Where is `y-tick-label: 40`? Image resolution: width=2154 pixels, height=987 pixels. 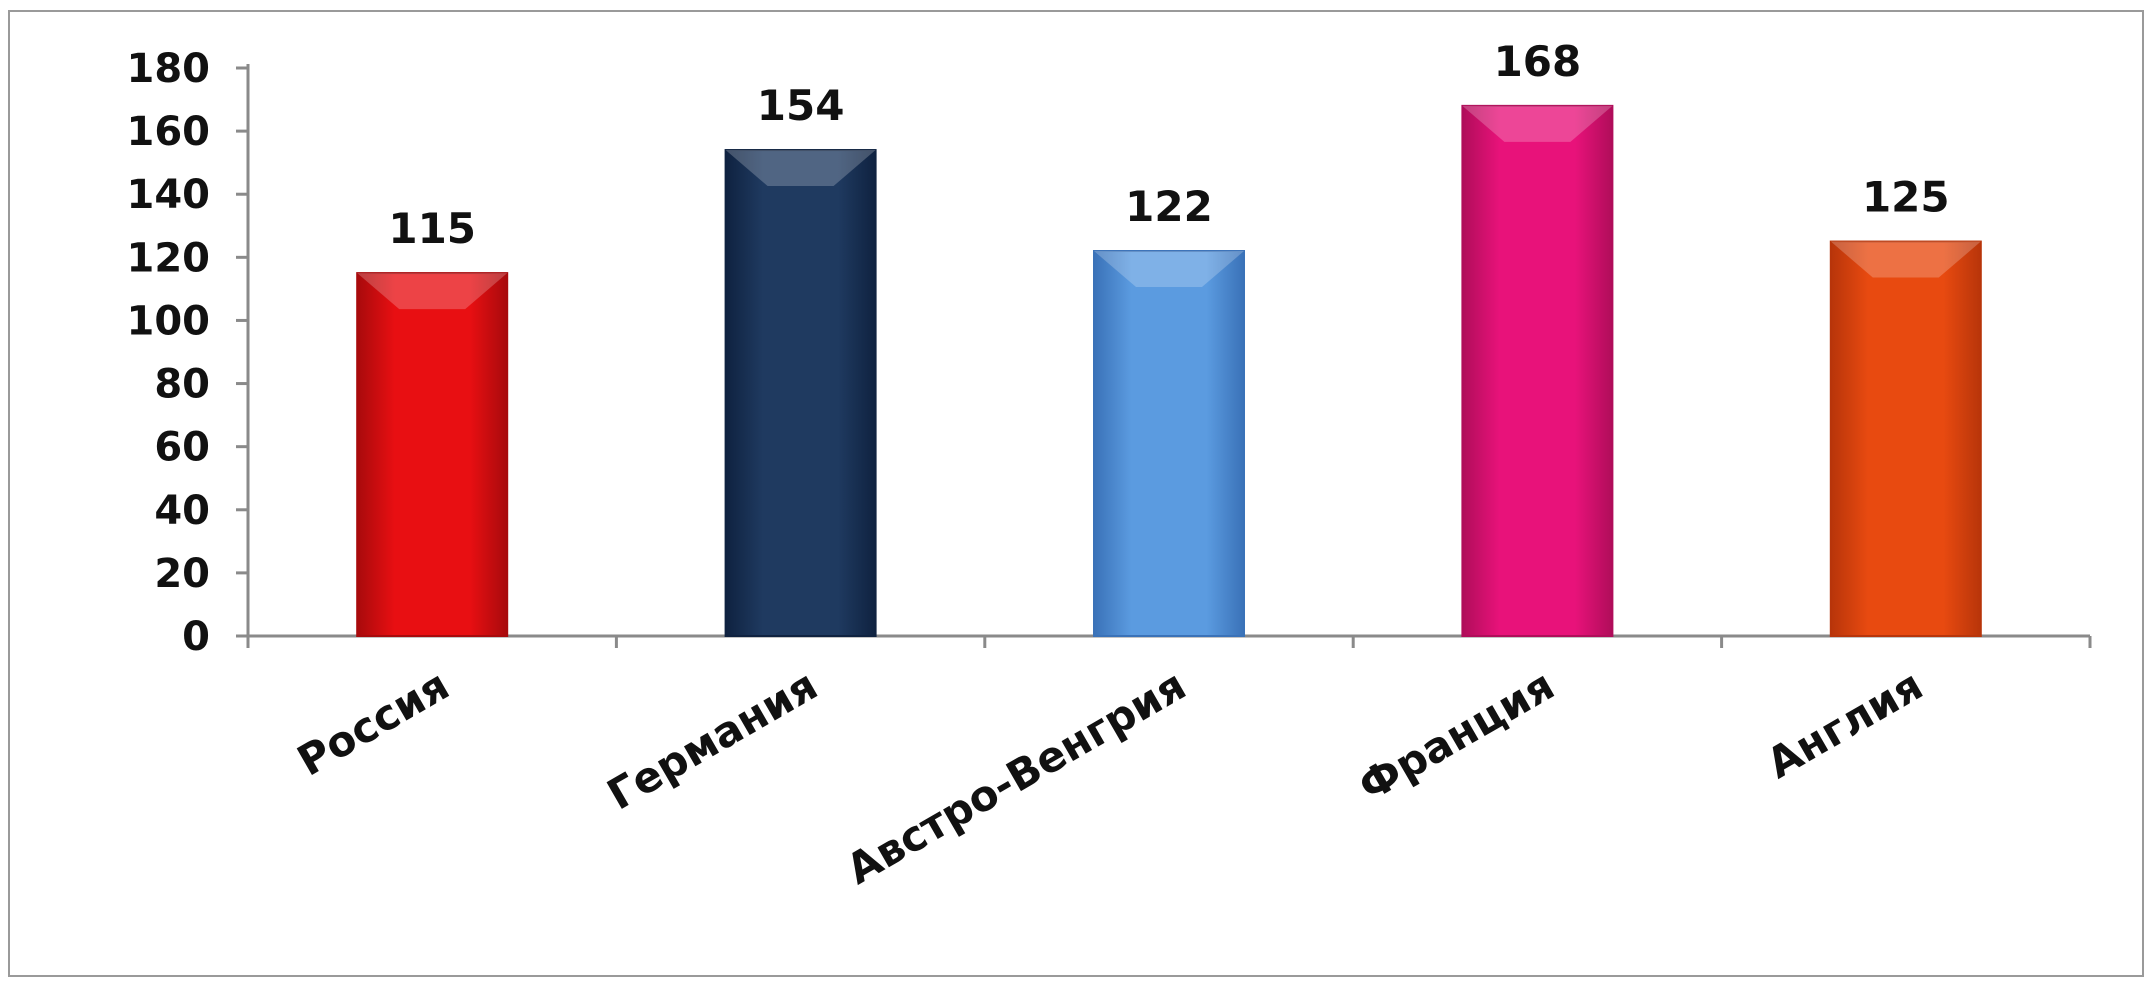
y-tick-label: 40 is located at coordinates (182, 511).